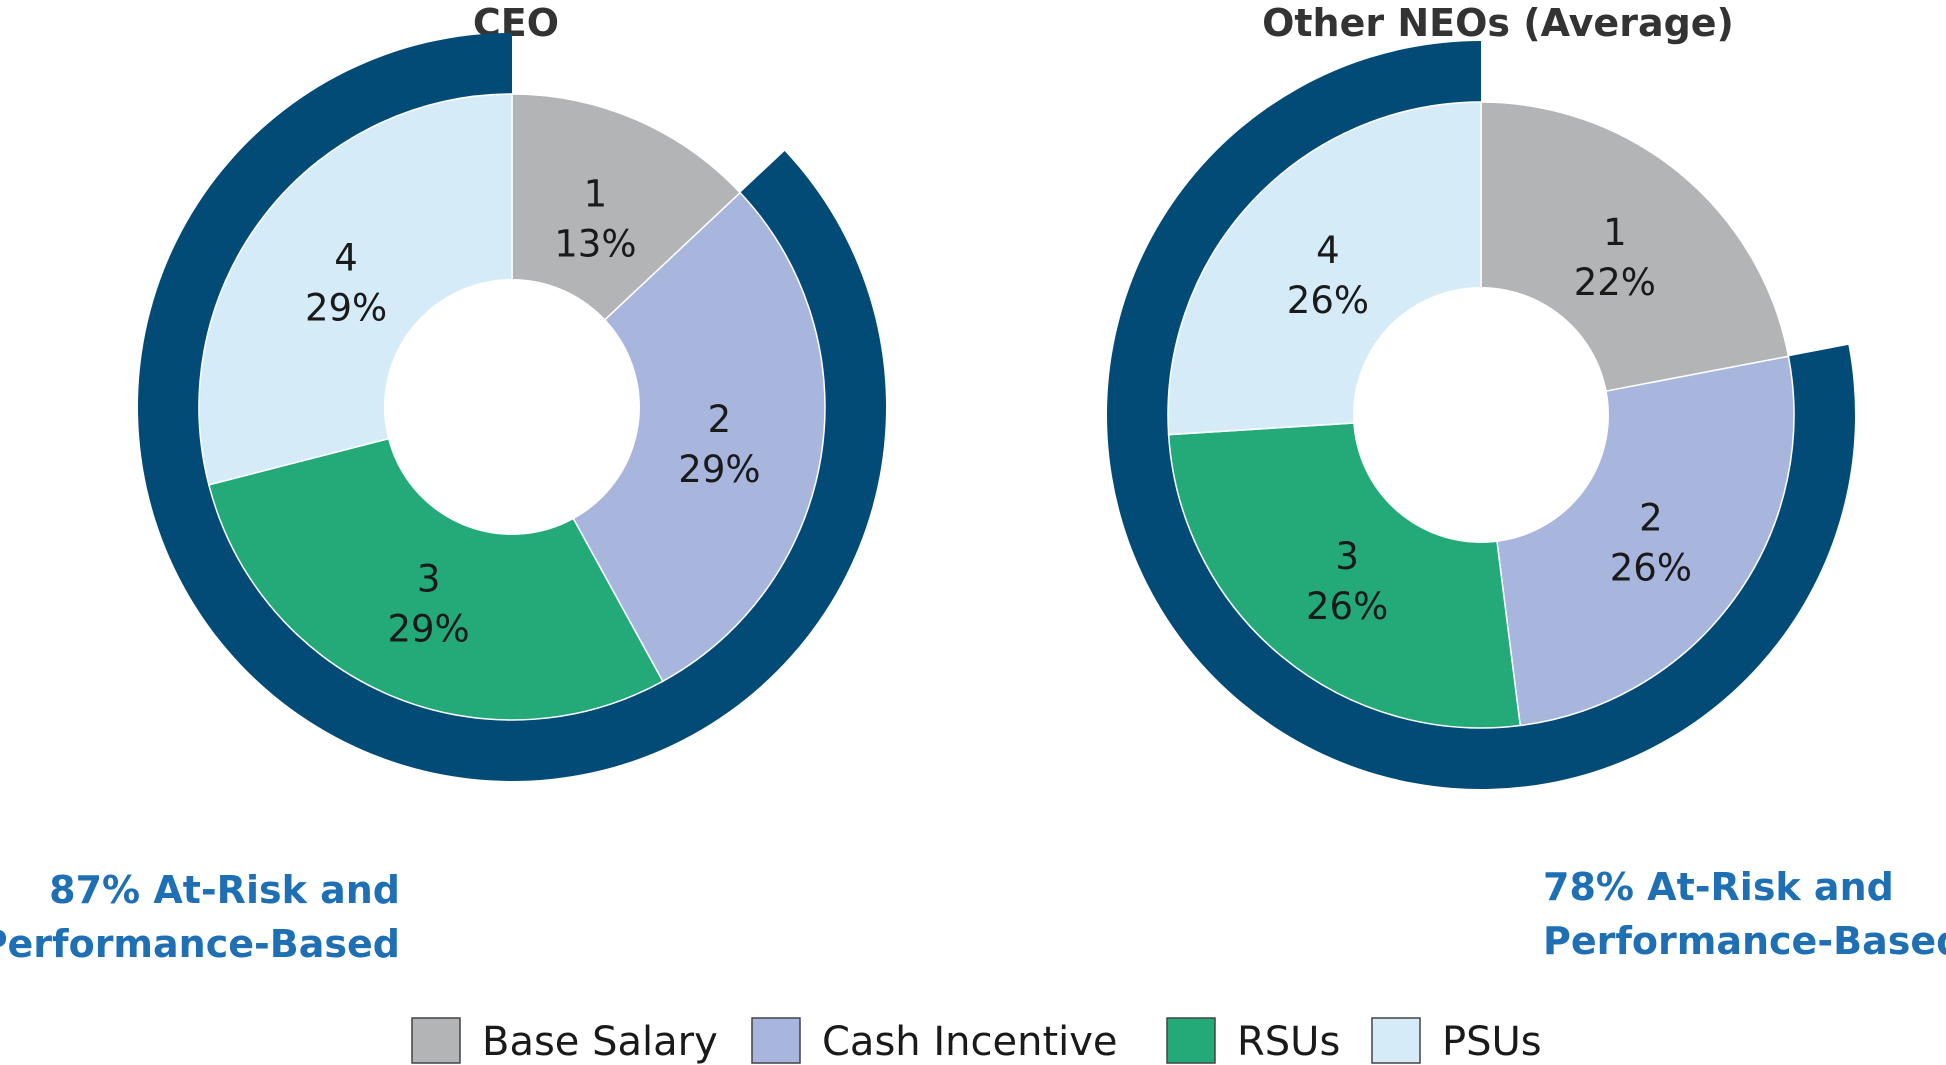 The width and height of the screenshot is (1946, 1065). I want to click on slice-value-label: 22%, so click(1615, 282).